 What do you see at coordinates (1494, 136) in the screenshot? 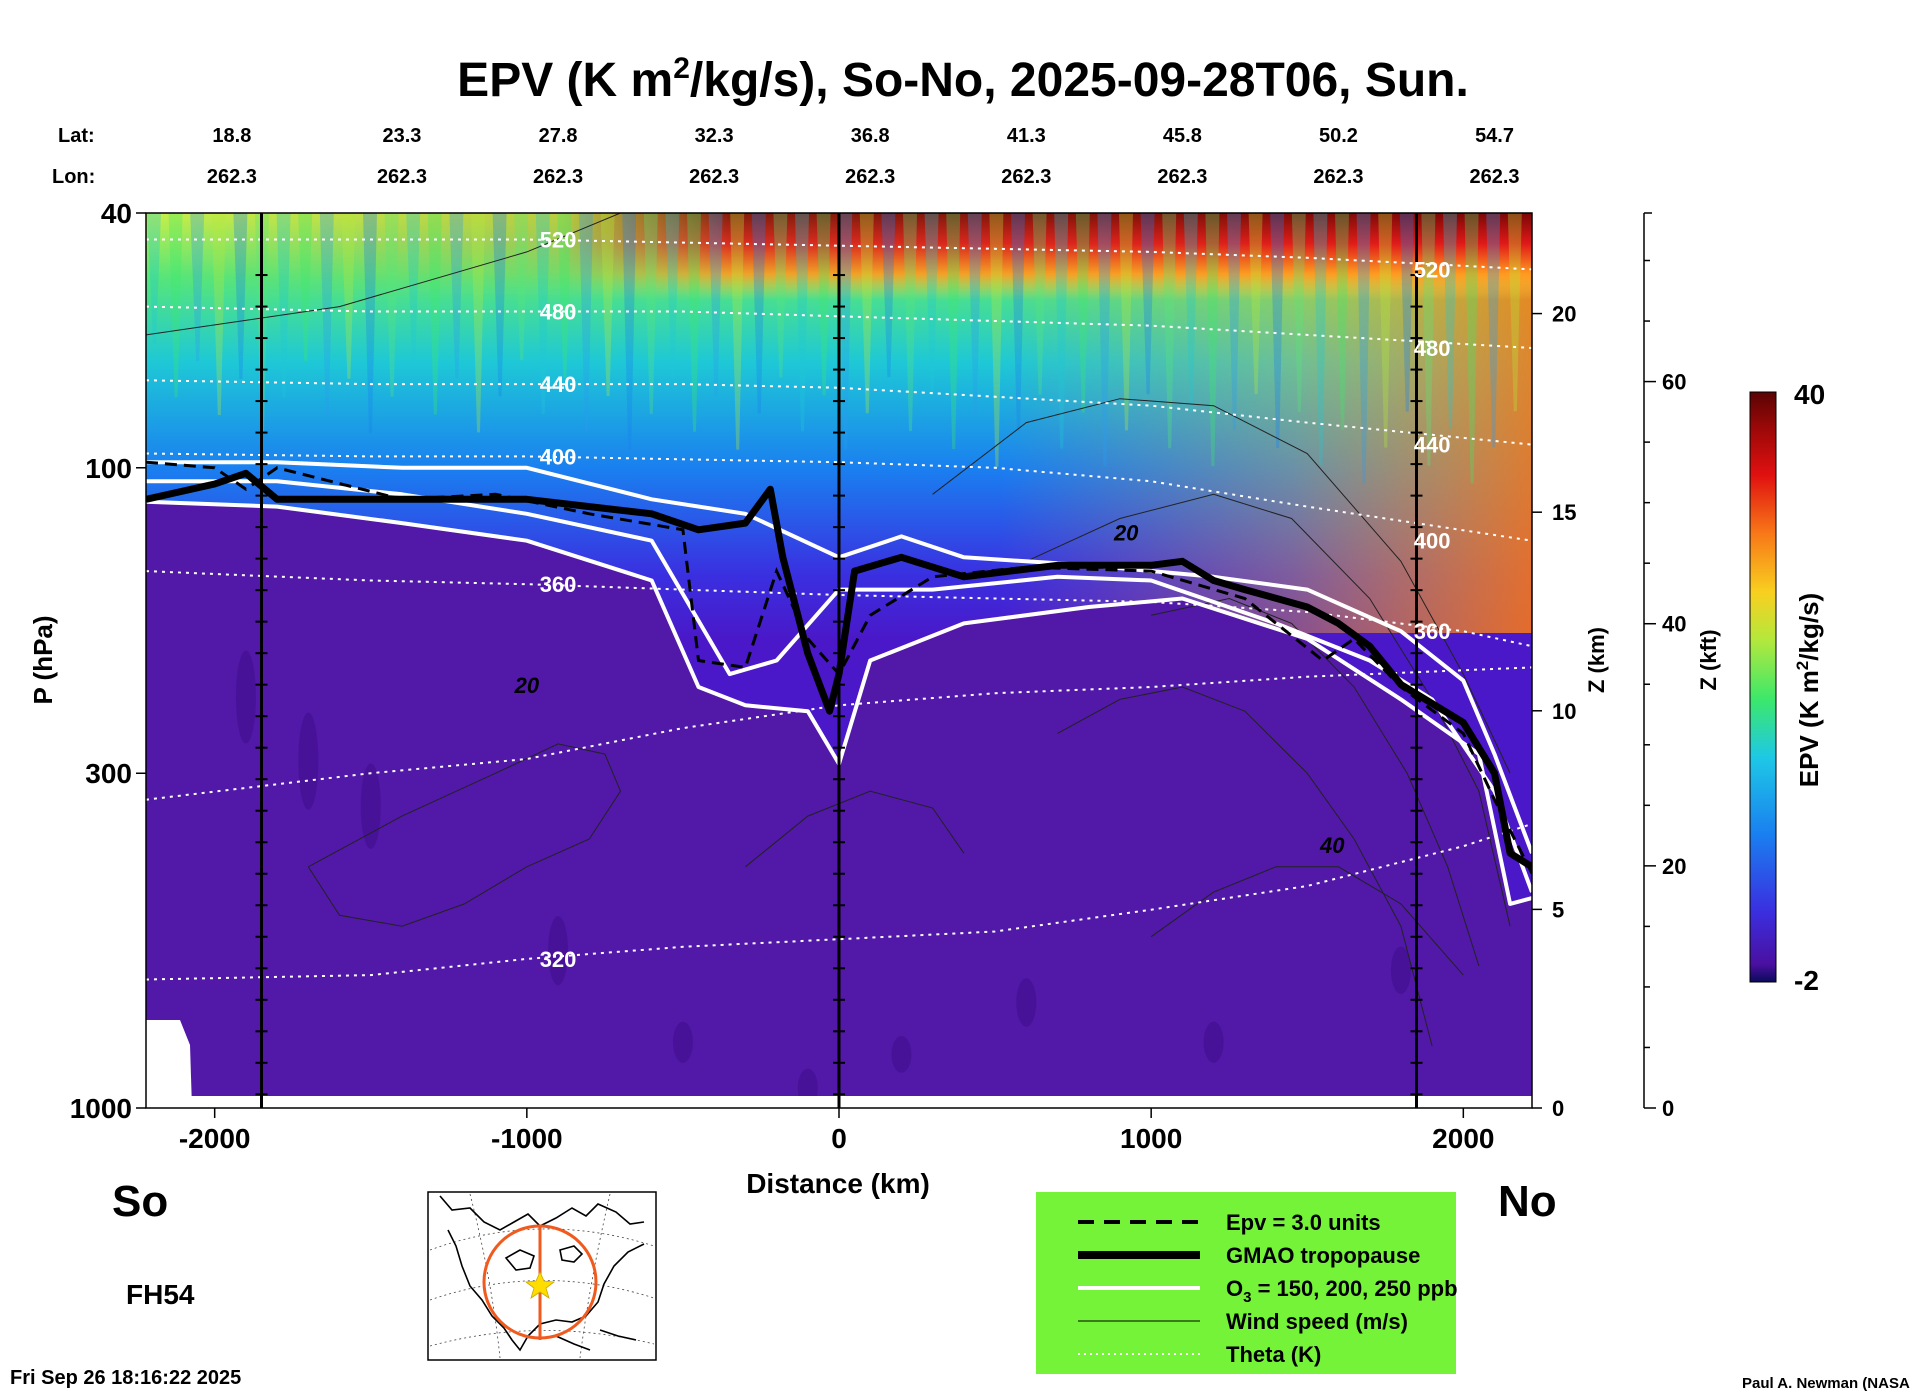
I see `lat-value: 54.7` at bounding box center [1494, 136].